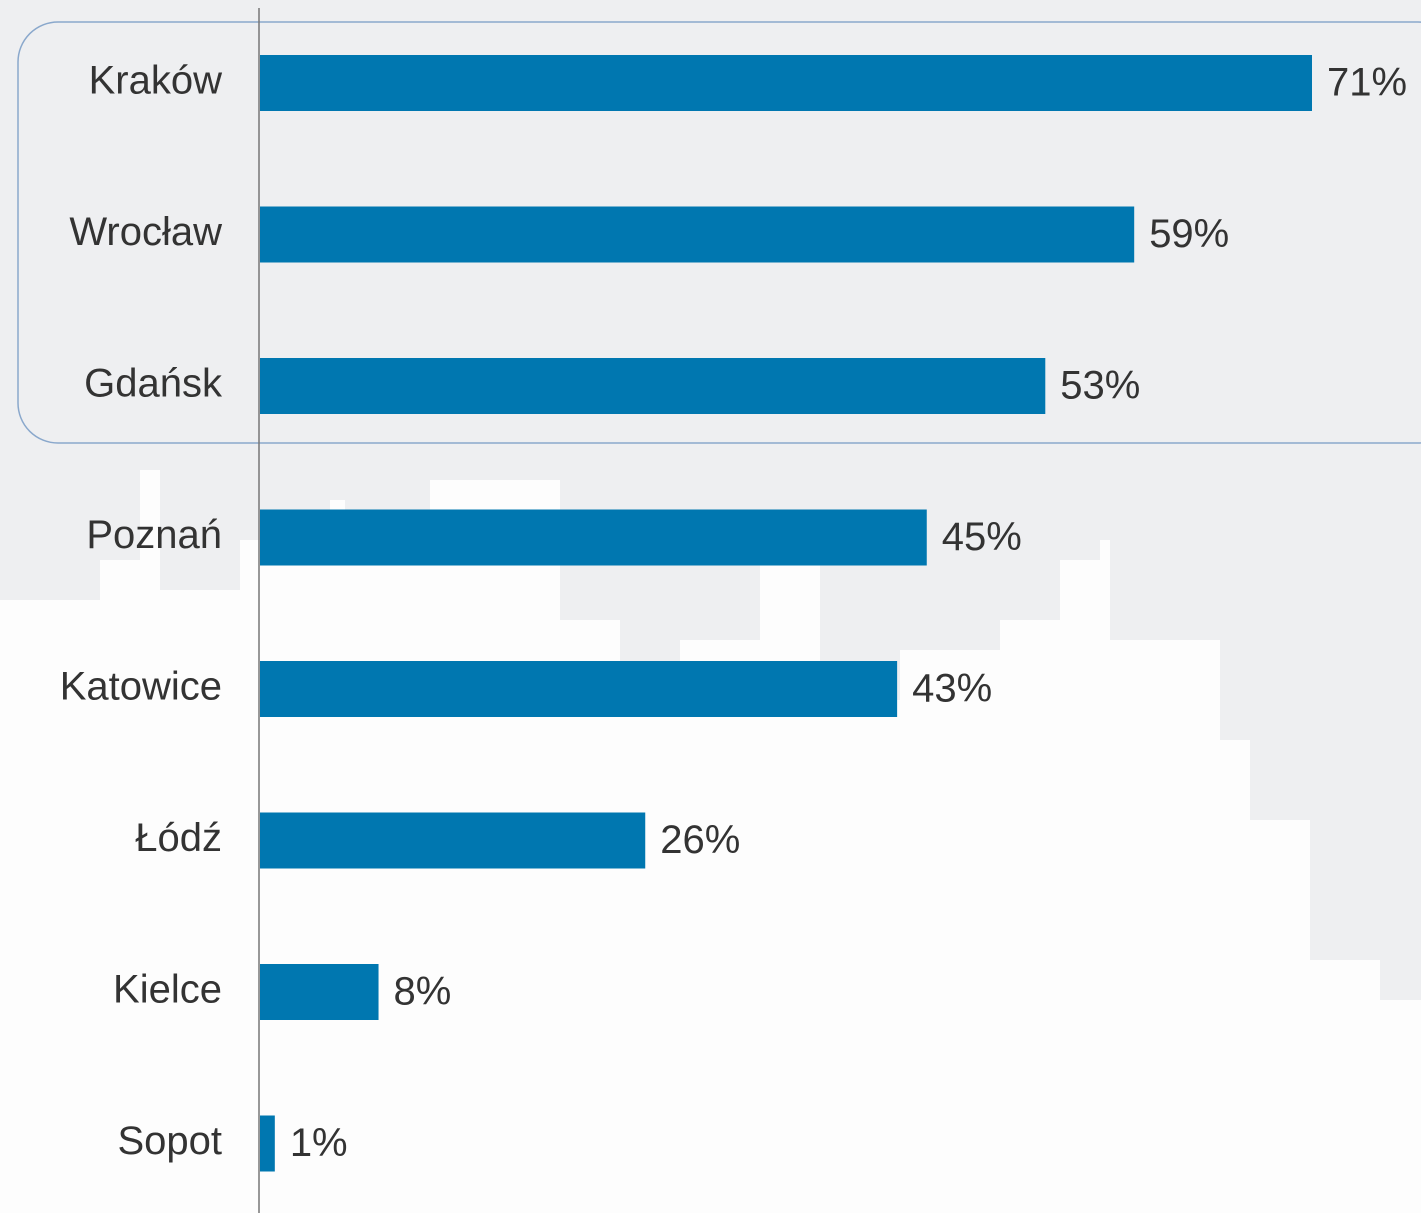 This screenshot has width=1421, height=1213. What do you see at coordinates (169, 1141) in the screenshot?
I see `category-label: Sopot` at bounding box center [169, 1141].